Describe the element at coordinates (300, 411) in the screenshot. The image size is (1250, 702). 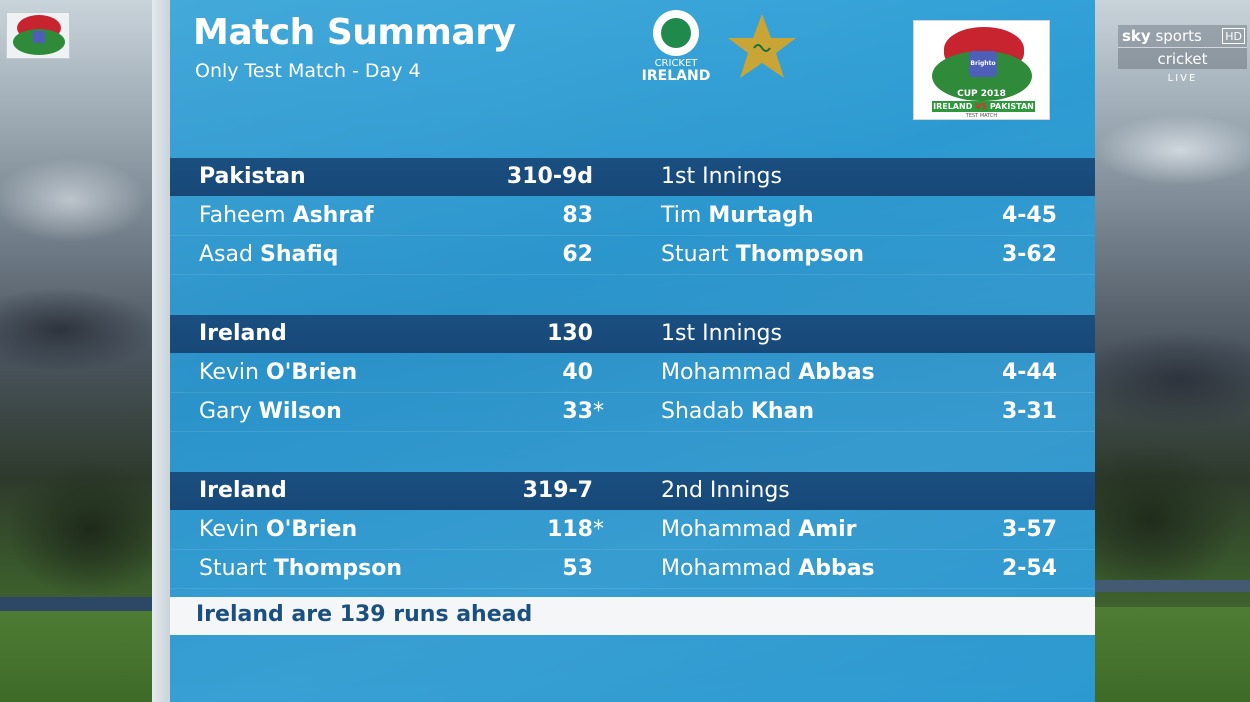
I see `batter-last-name: Wilson` at that location.